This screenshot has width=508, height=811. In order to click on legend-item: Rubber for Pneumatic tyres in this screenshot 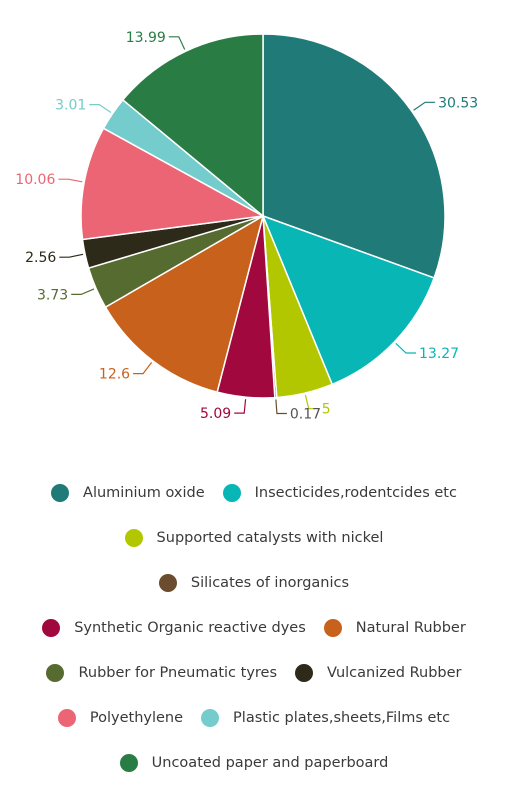, I will do `click(162, 672)`.